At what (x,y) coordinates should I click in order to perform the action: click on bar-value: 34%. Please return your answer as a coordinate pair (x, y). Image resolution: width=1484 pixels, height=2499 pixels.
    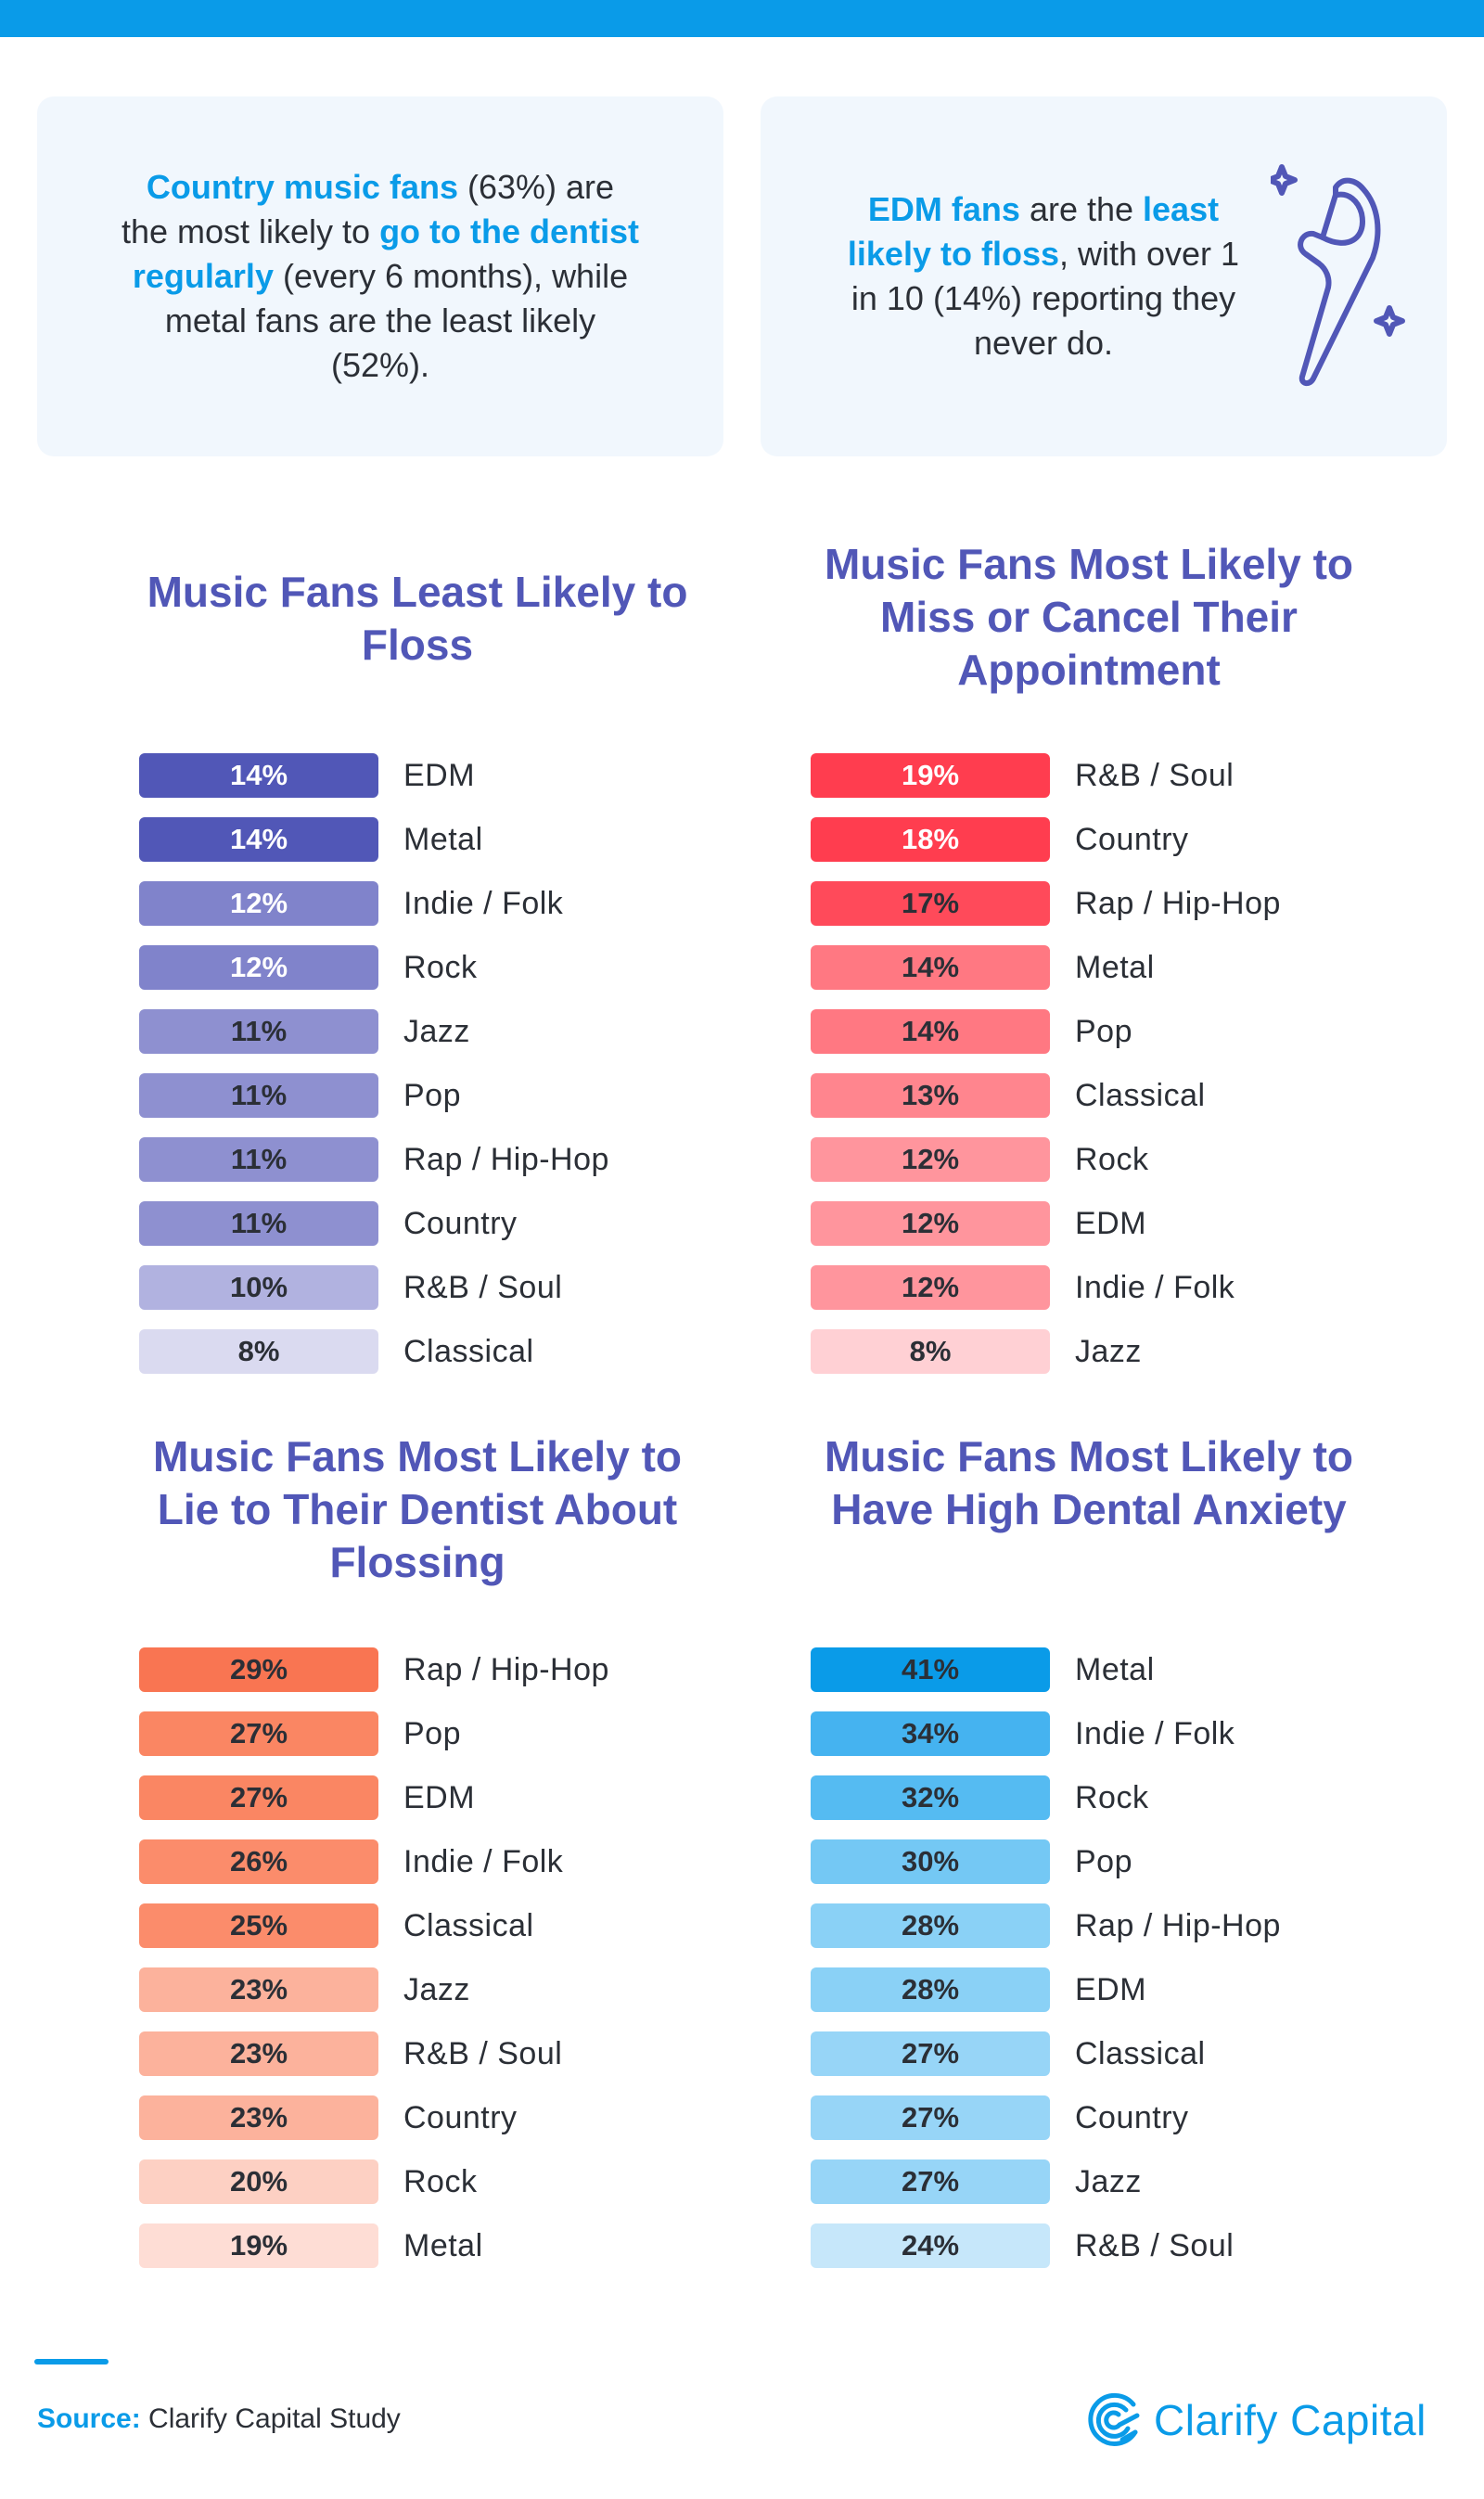
    Looking at the image, I should click on (930, 1733).